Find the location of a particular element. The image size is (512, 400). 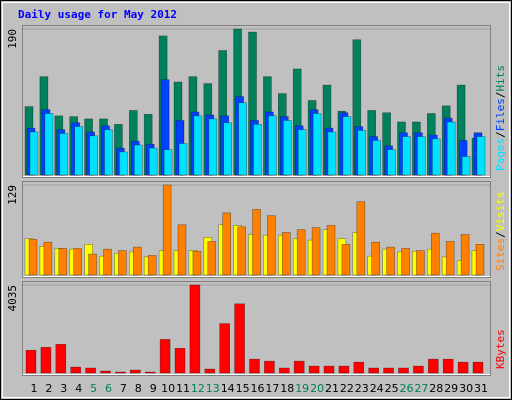

x-tick-label: 3 is located at coordinates (63, 388).